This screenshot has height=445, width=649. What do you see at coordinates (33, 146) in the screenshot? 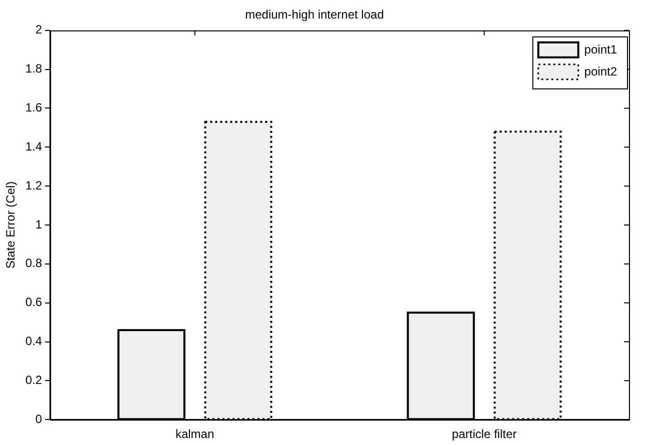
I see `y-tick-label: 1.4` at bounding box center [33, 146].